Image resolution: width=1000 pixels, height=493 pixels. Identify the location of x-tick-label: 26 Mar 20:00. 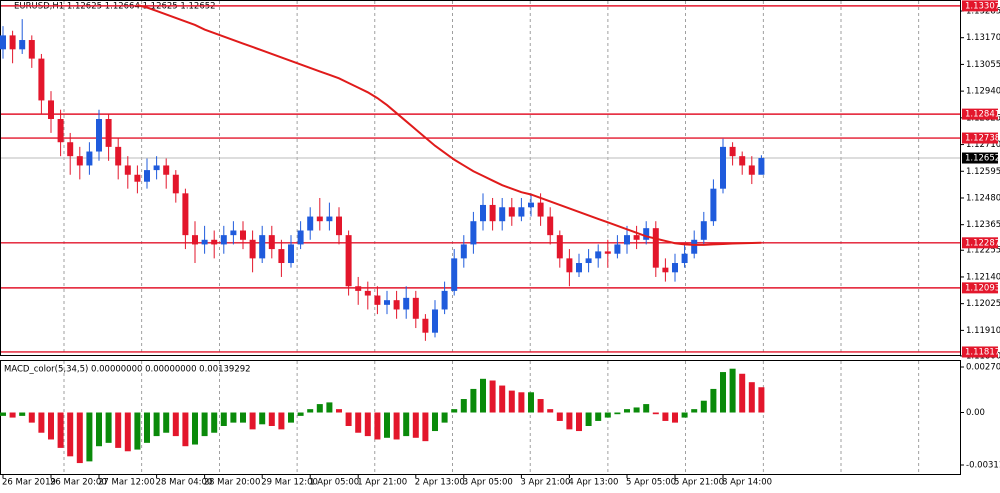
(78, 483).